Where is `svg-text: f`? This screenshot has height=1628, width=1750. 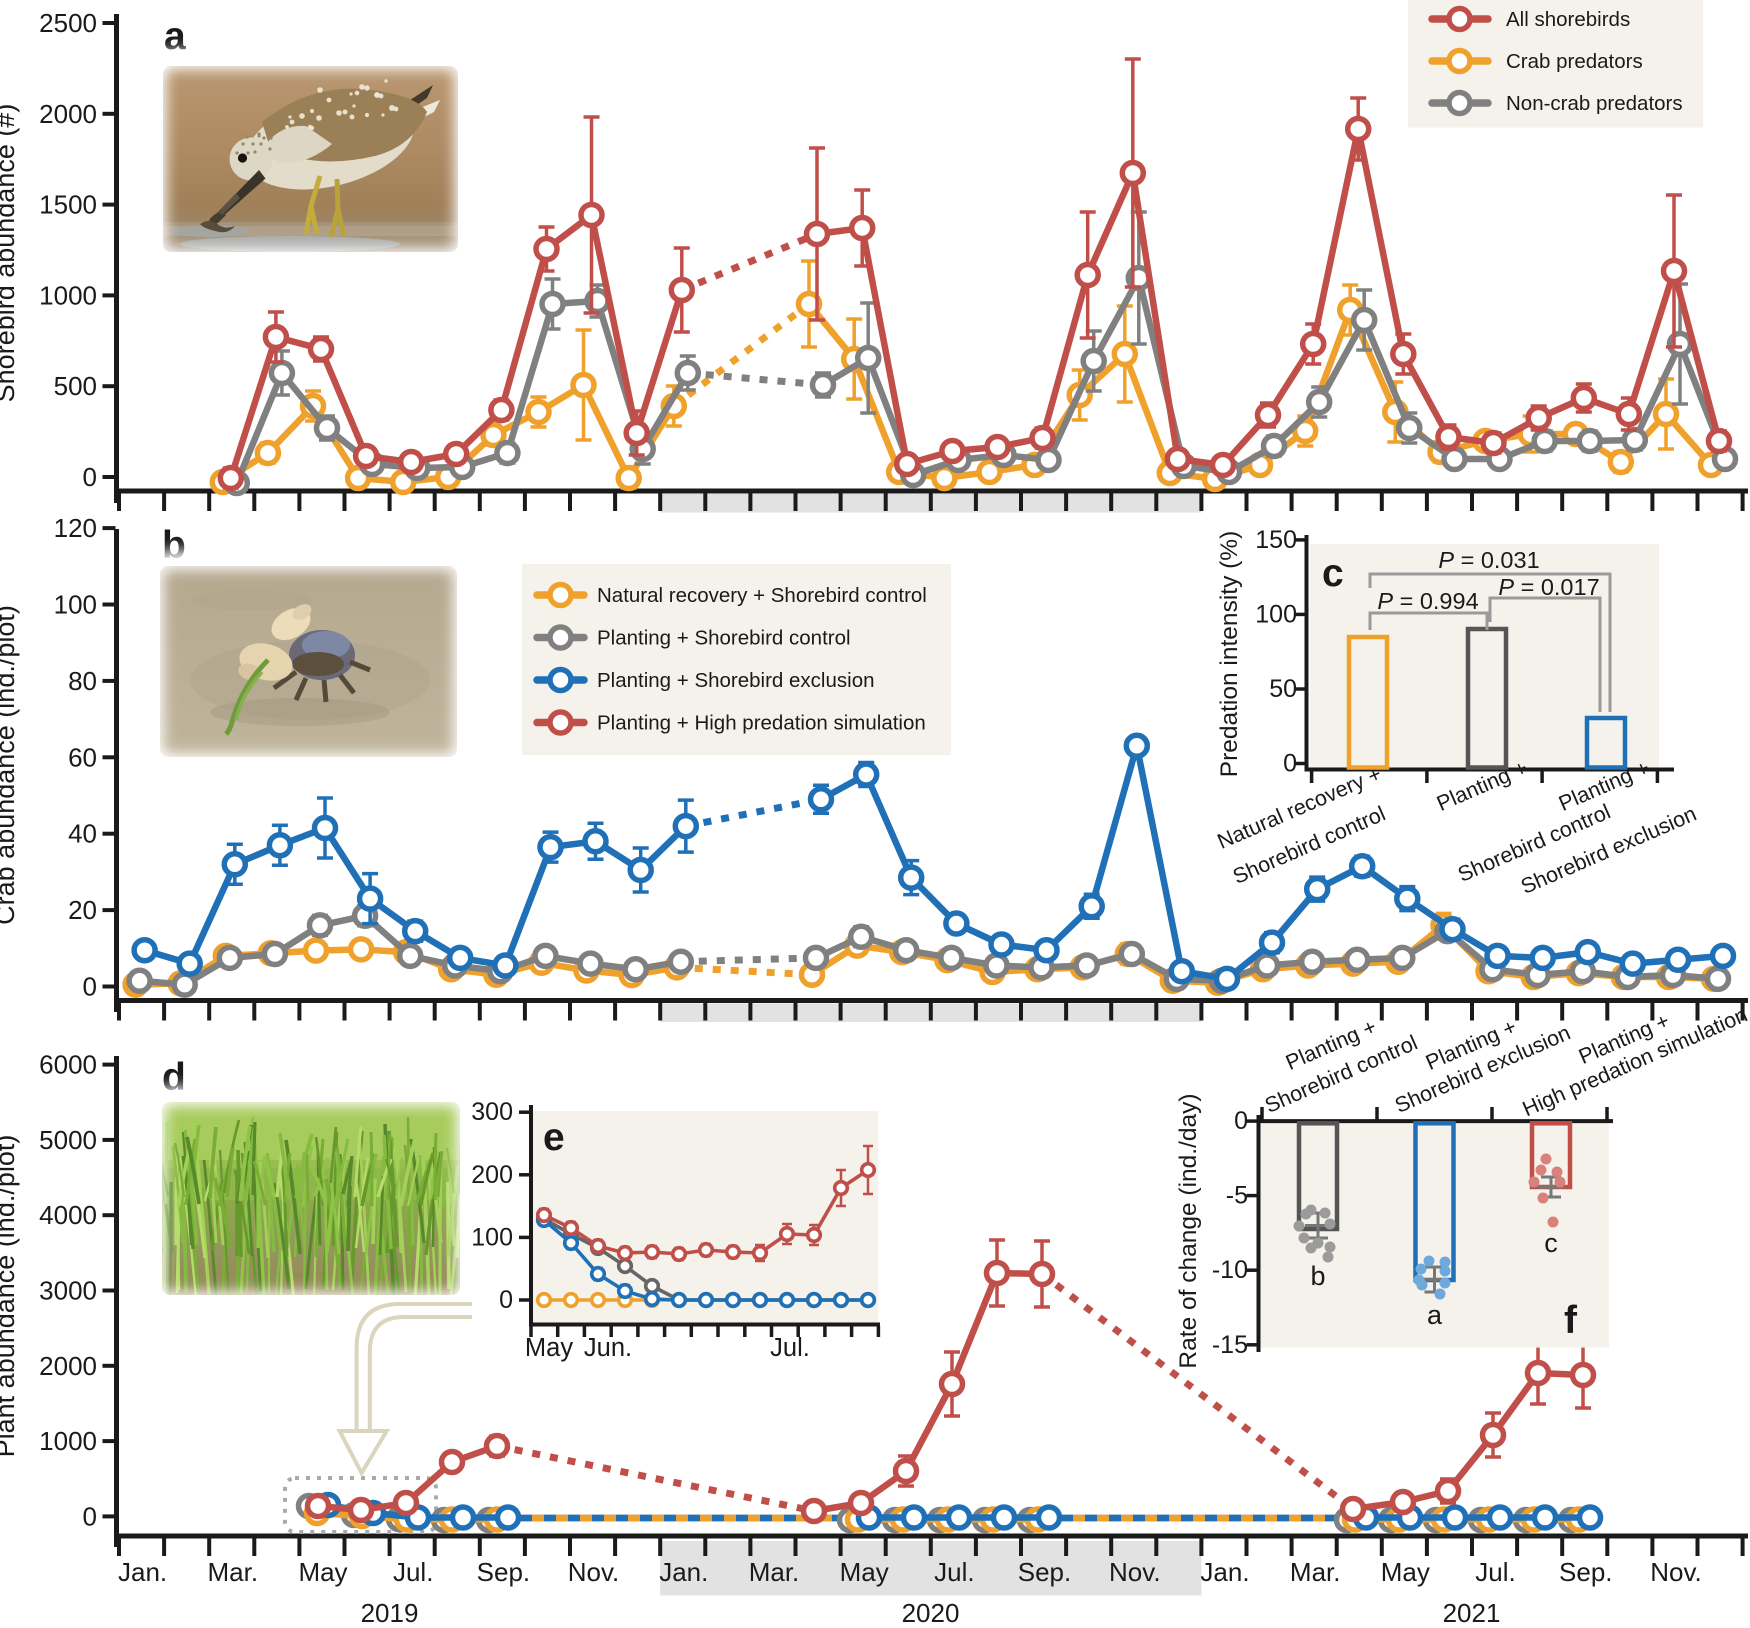
svg-text: f is located at coordinates (1571, 1320).